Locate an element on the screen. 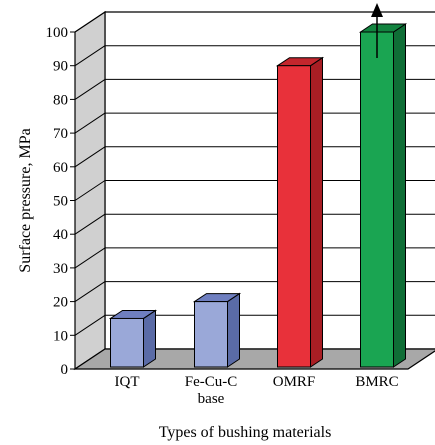 The image size is (435, 445). x-tick-label: Fe-Cu-C base is located at coordinates (211, 390).